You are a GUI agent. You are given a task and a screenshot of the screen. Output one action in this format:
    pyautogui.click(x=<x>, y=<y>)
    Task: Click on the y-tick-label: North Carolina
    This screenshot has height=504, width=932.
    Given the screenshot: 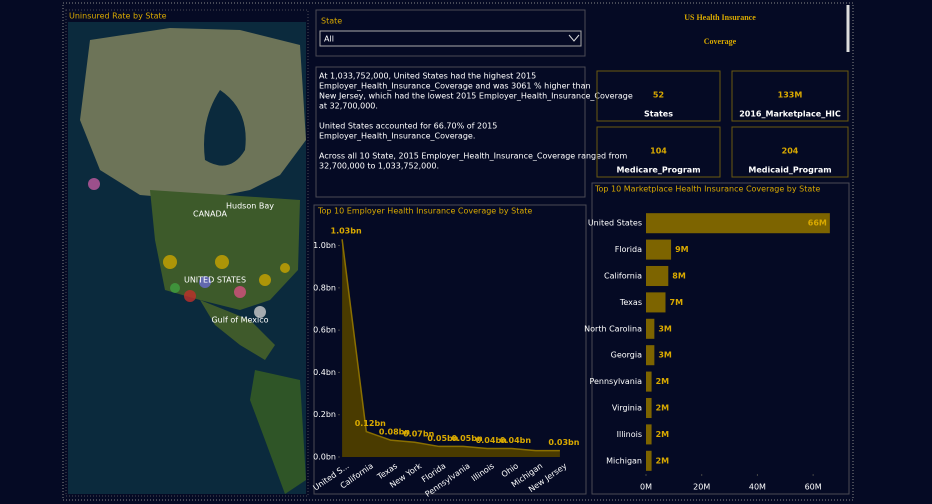 What is the action you would take?
    pyautogui.click(x=613, y=328)
    